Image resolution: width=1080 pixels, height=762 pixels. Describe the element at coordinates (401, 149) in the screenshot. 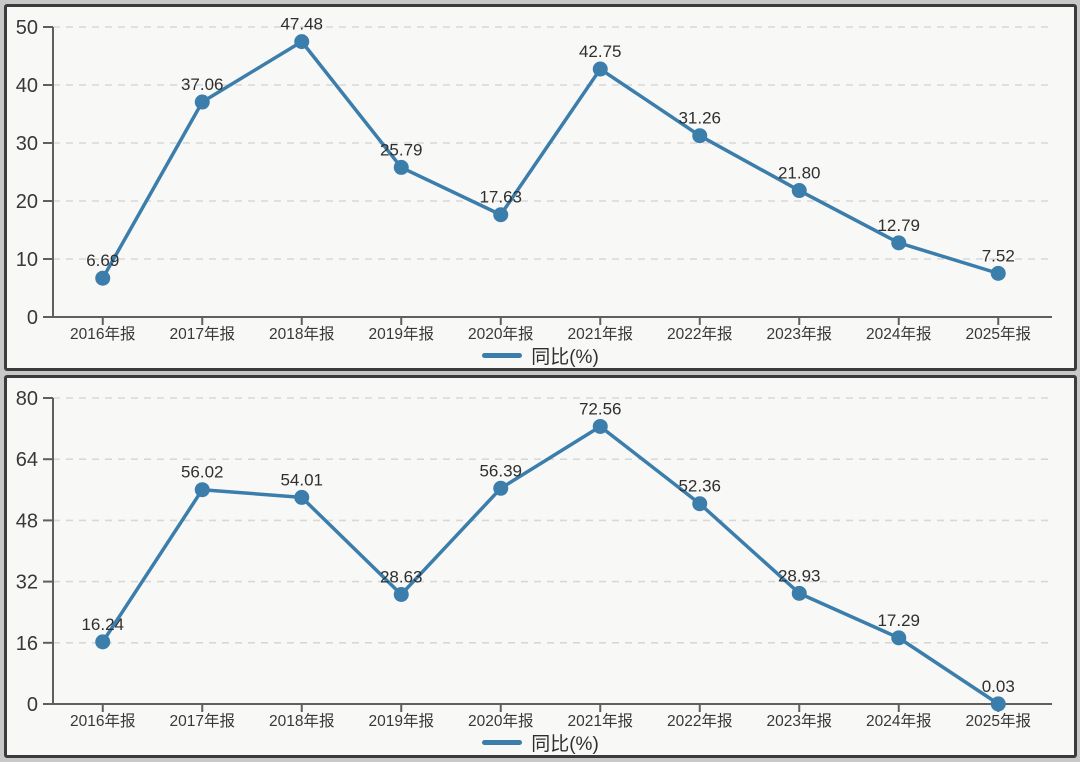

I see `data-point-label: 25.79` at that location.